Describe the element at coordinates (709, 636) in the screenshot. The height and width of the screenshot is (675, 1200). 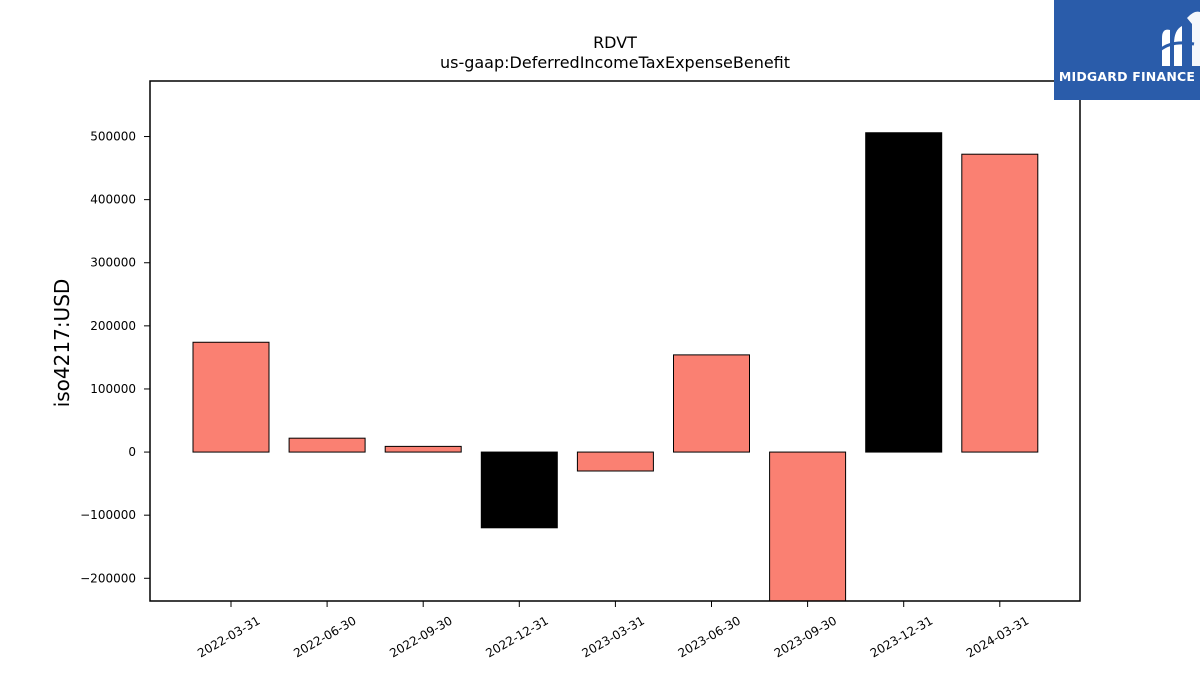
I see `x-tick-label-2023-06-30: 2023-06-30` at that location.